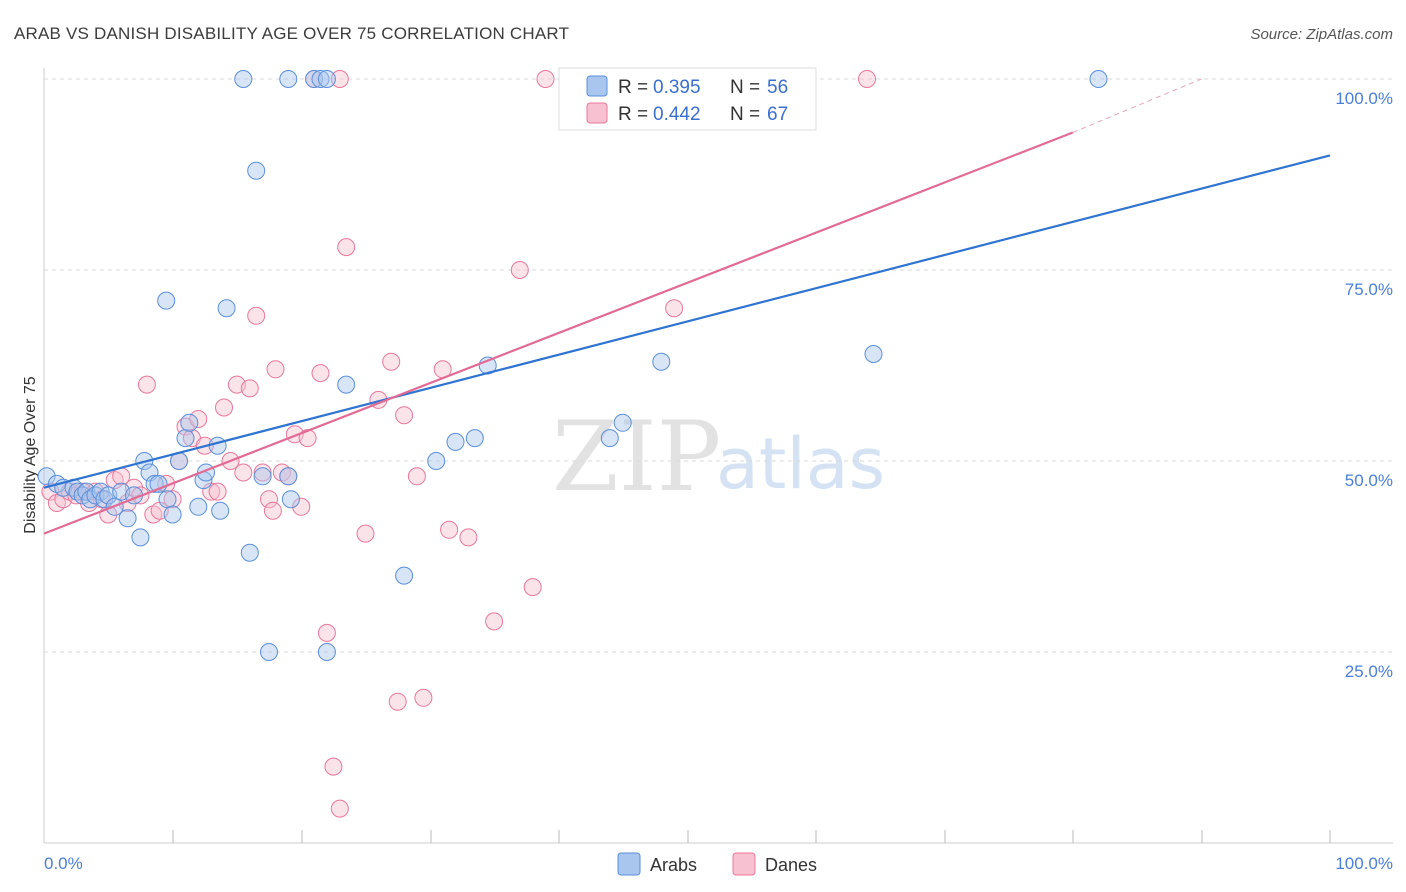 Image resolution: width=1406 pixels, height=892 pixels. I want to click on y-axis-label: Disability Age Over 75, so click(30, 455).